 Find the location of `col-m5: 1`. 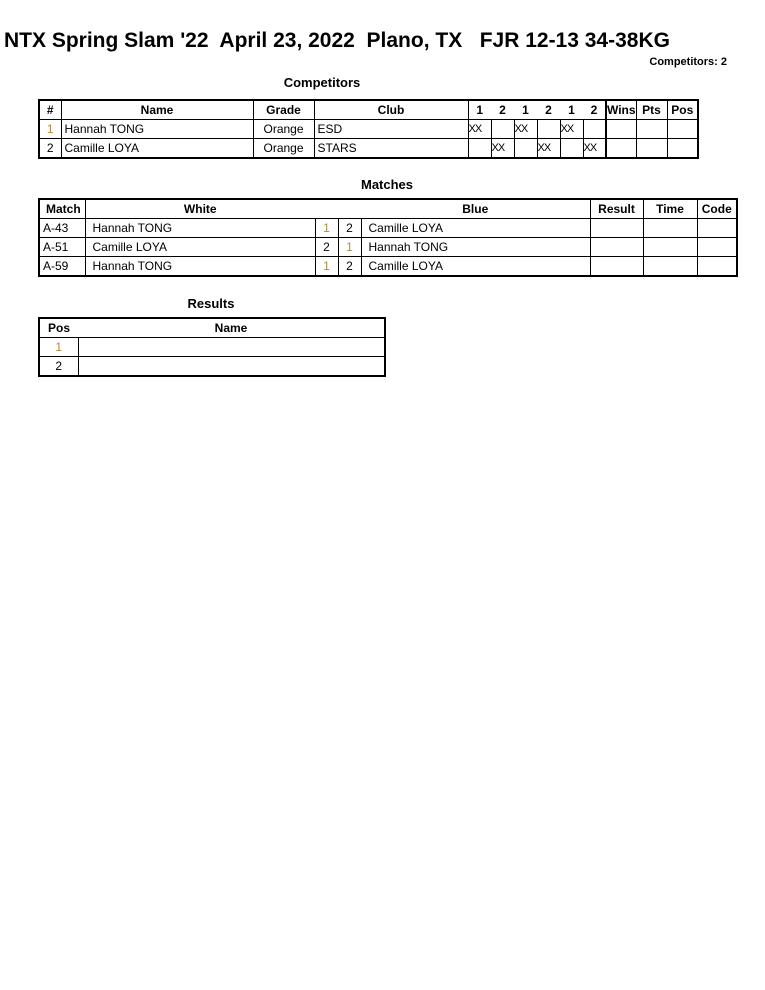

col-m5: 1 is located at coordinates (571, 110).